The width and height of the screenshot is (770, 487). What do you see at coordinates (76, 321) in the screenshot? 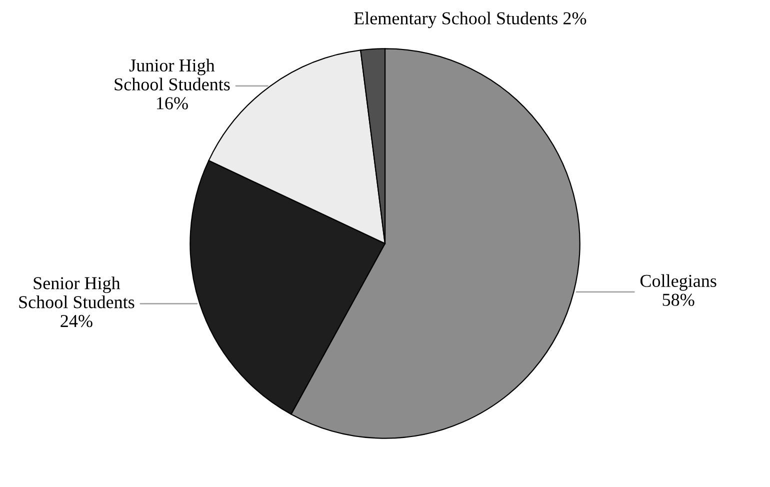
I see `data-label: 24%` at bounding box center [76, 321].